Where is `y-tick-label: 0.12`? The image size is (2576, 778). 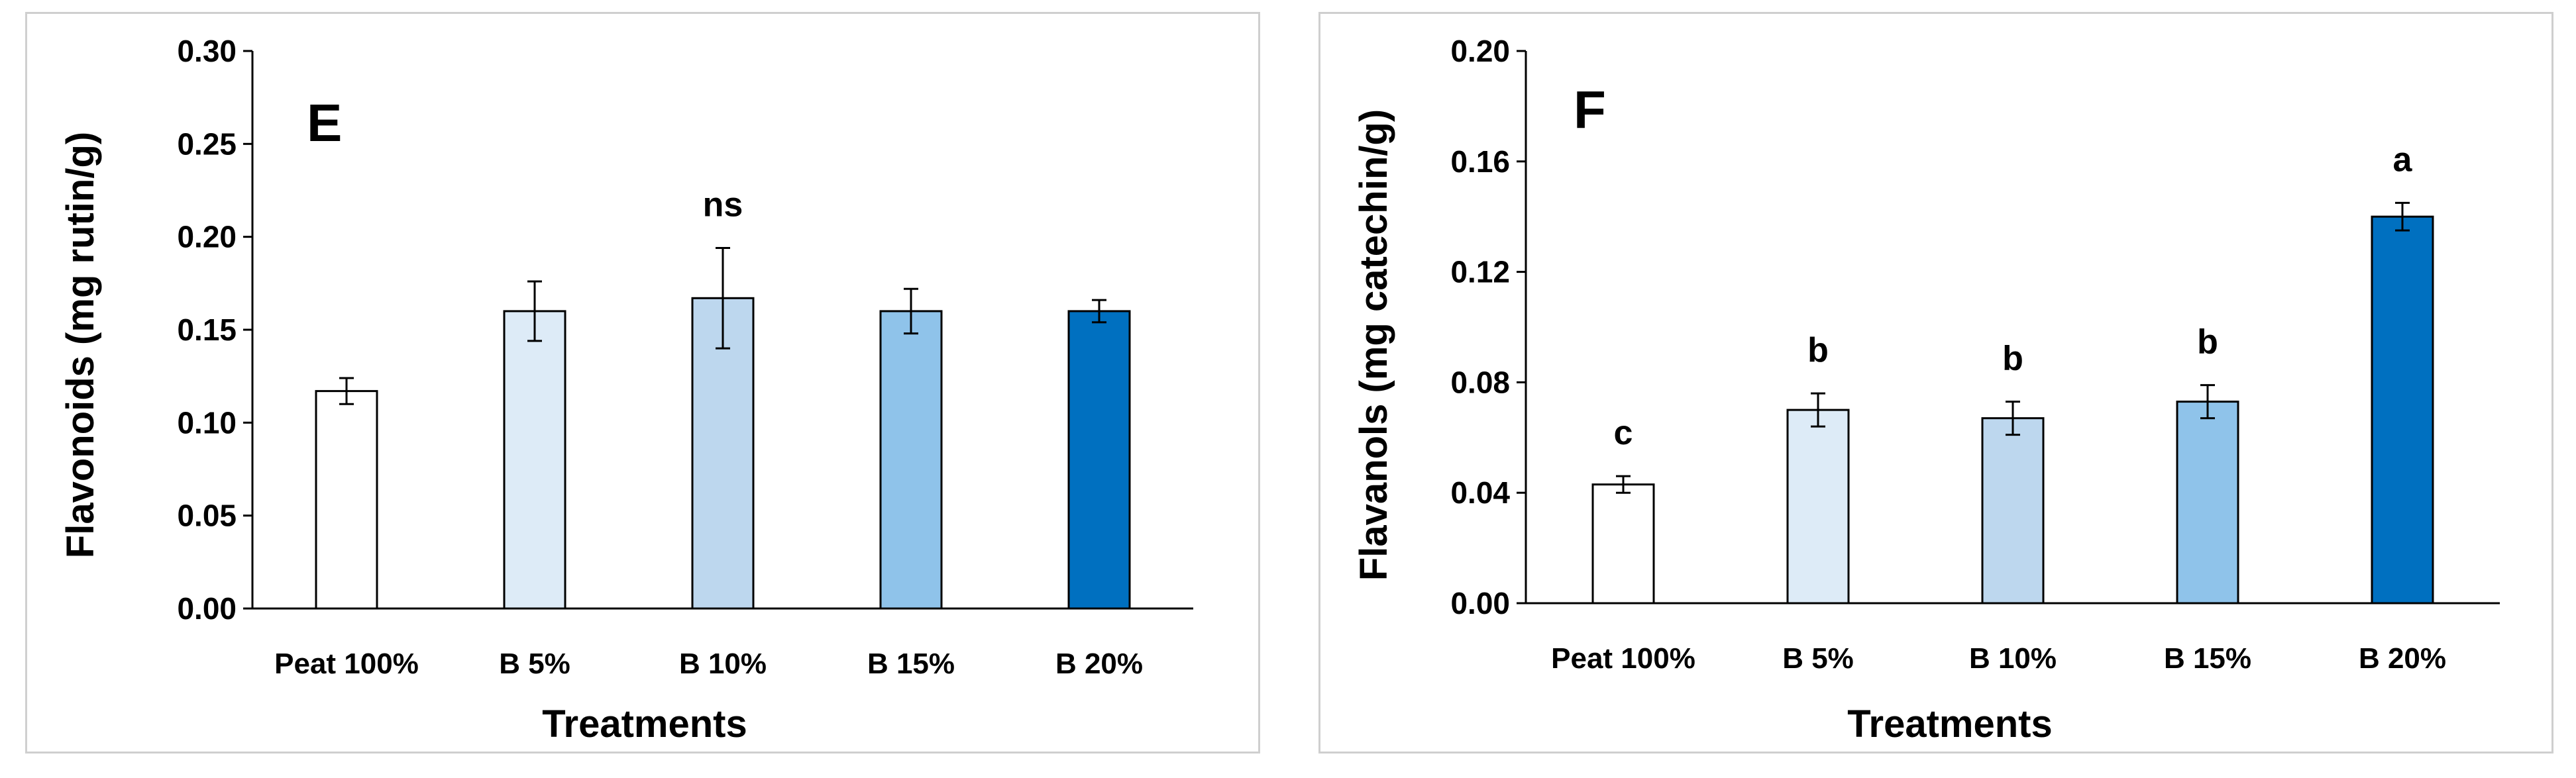
y-tick-label: 0.12 is located at coordinates (1480, 272).